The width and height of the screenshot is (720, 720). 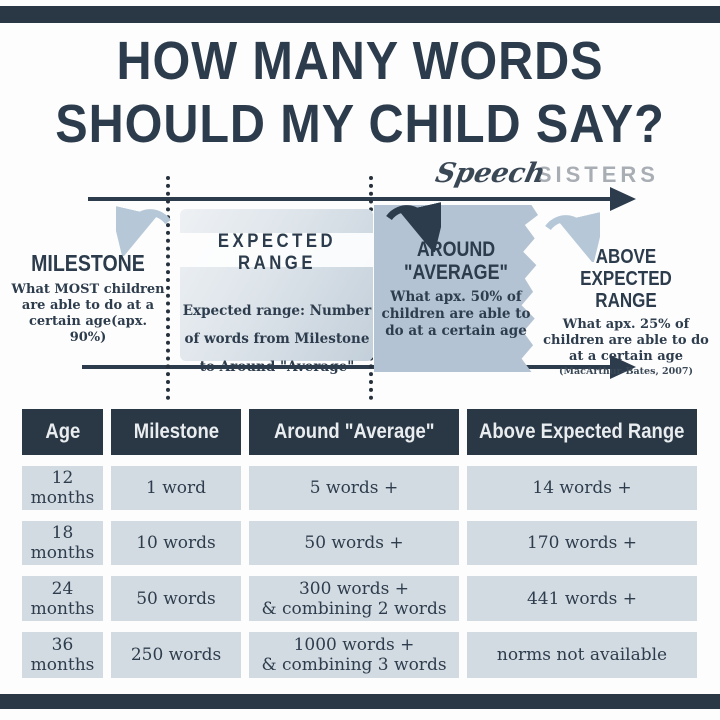 I want to click on top-border-bar, so click(x=360, y=14).